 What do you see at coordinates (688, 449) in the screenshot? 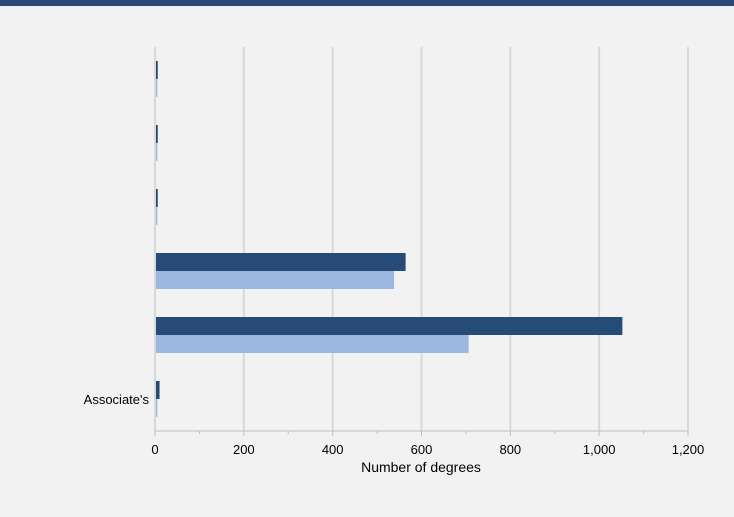
I see `x-tick-label: 1,200` at bounding box center [688, 449].